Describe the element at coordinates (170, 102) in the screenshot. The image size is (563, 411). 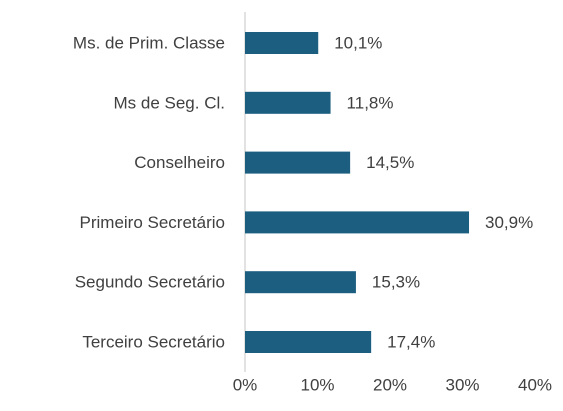
I see `y-tick-label: Ms de Seg. Cl.` at that location.